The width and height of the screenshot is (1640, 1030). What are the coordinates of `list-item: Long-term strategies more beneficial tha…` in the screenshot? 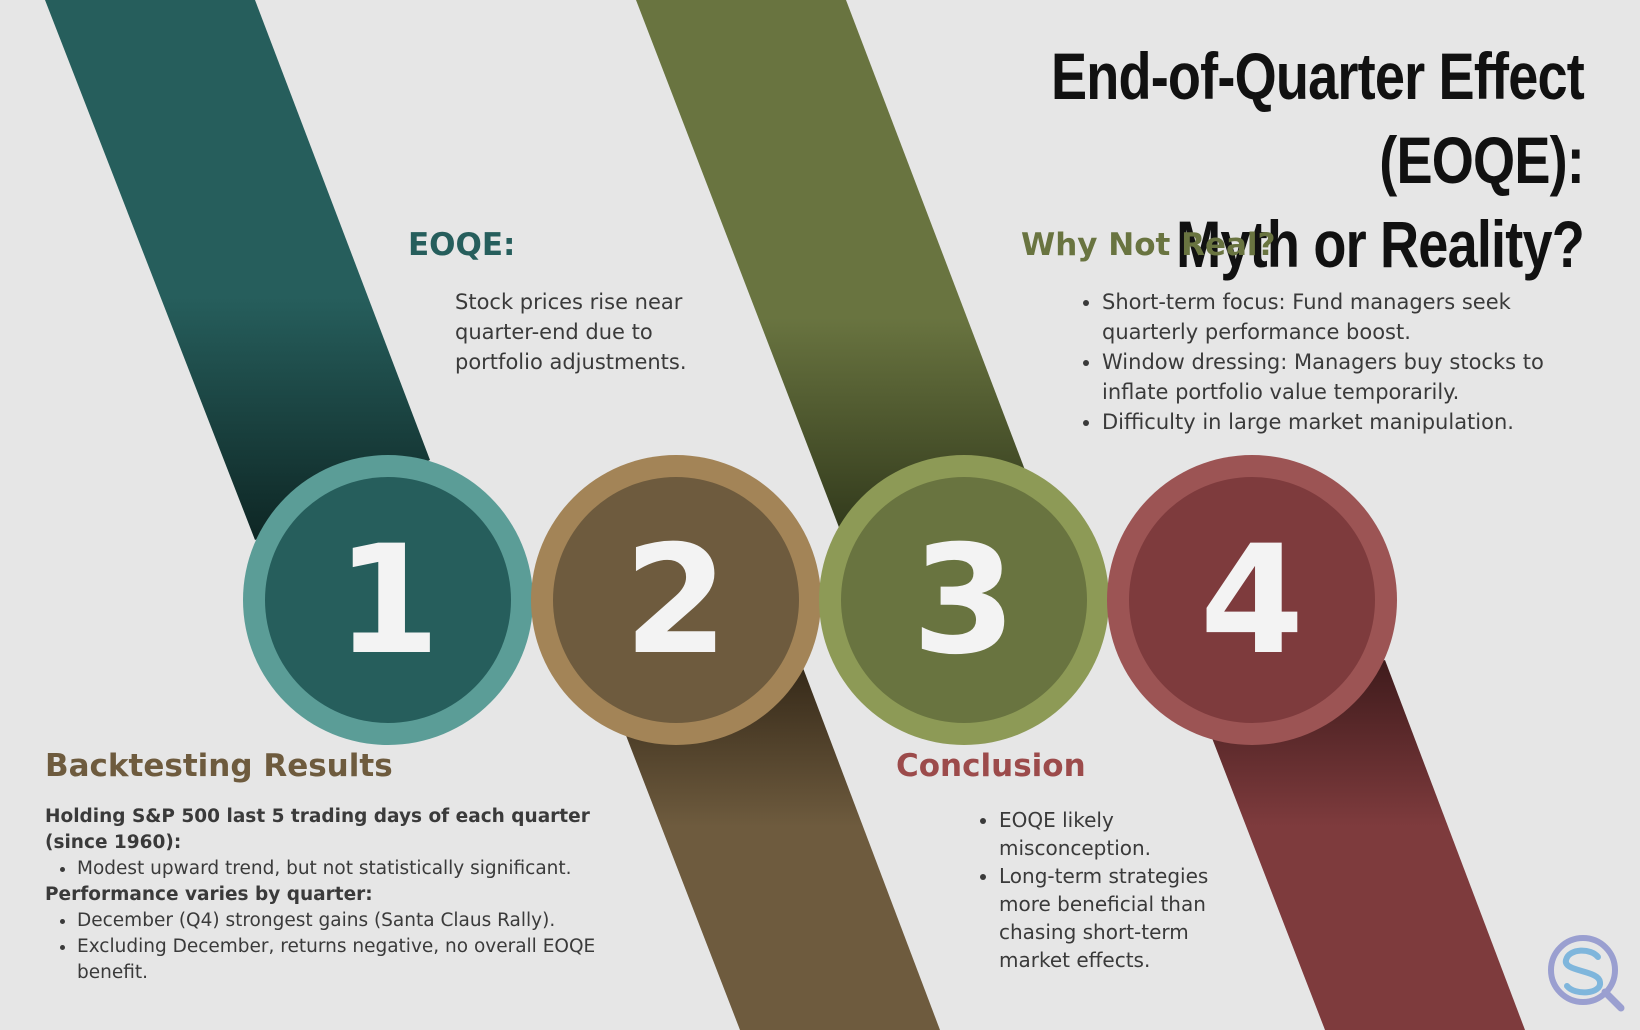 It's located at (1108, 918).